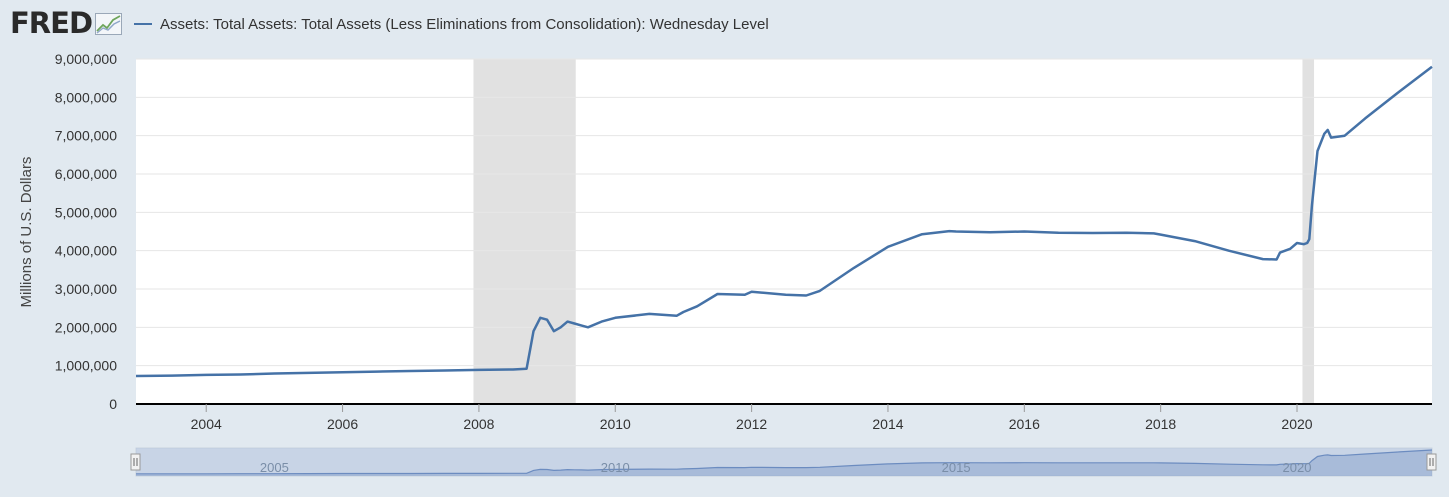 The height and width of the screenshot is (497, 1449). I want to click on y-tick-label: 0, so click(113, 404).